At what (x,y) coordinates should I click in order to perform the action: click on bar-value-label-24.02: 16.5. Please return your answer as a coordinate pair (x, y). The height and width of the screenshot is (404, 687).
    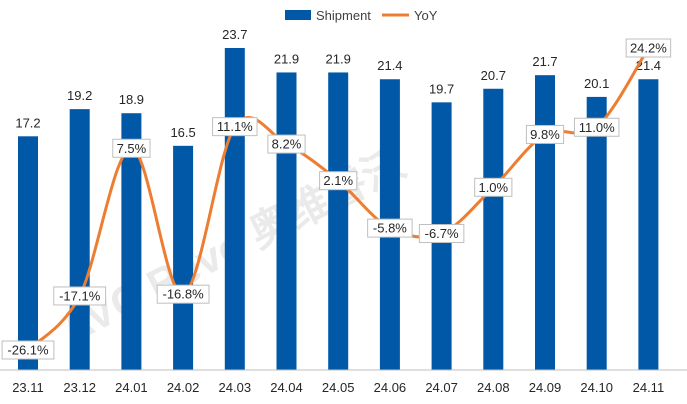
    Looking at the image, I should click on (182, 132).